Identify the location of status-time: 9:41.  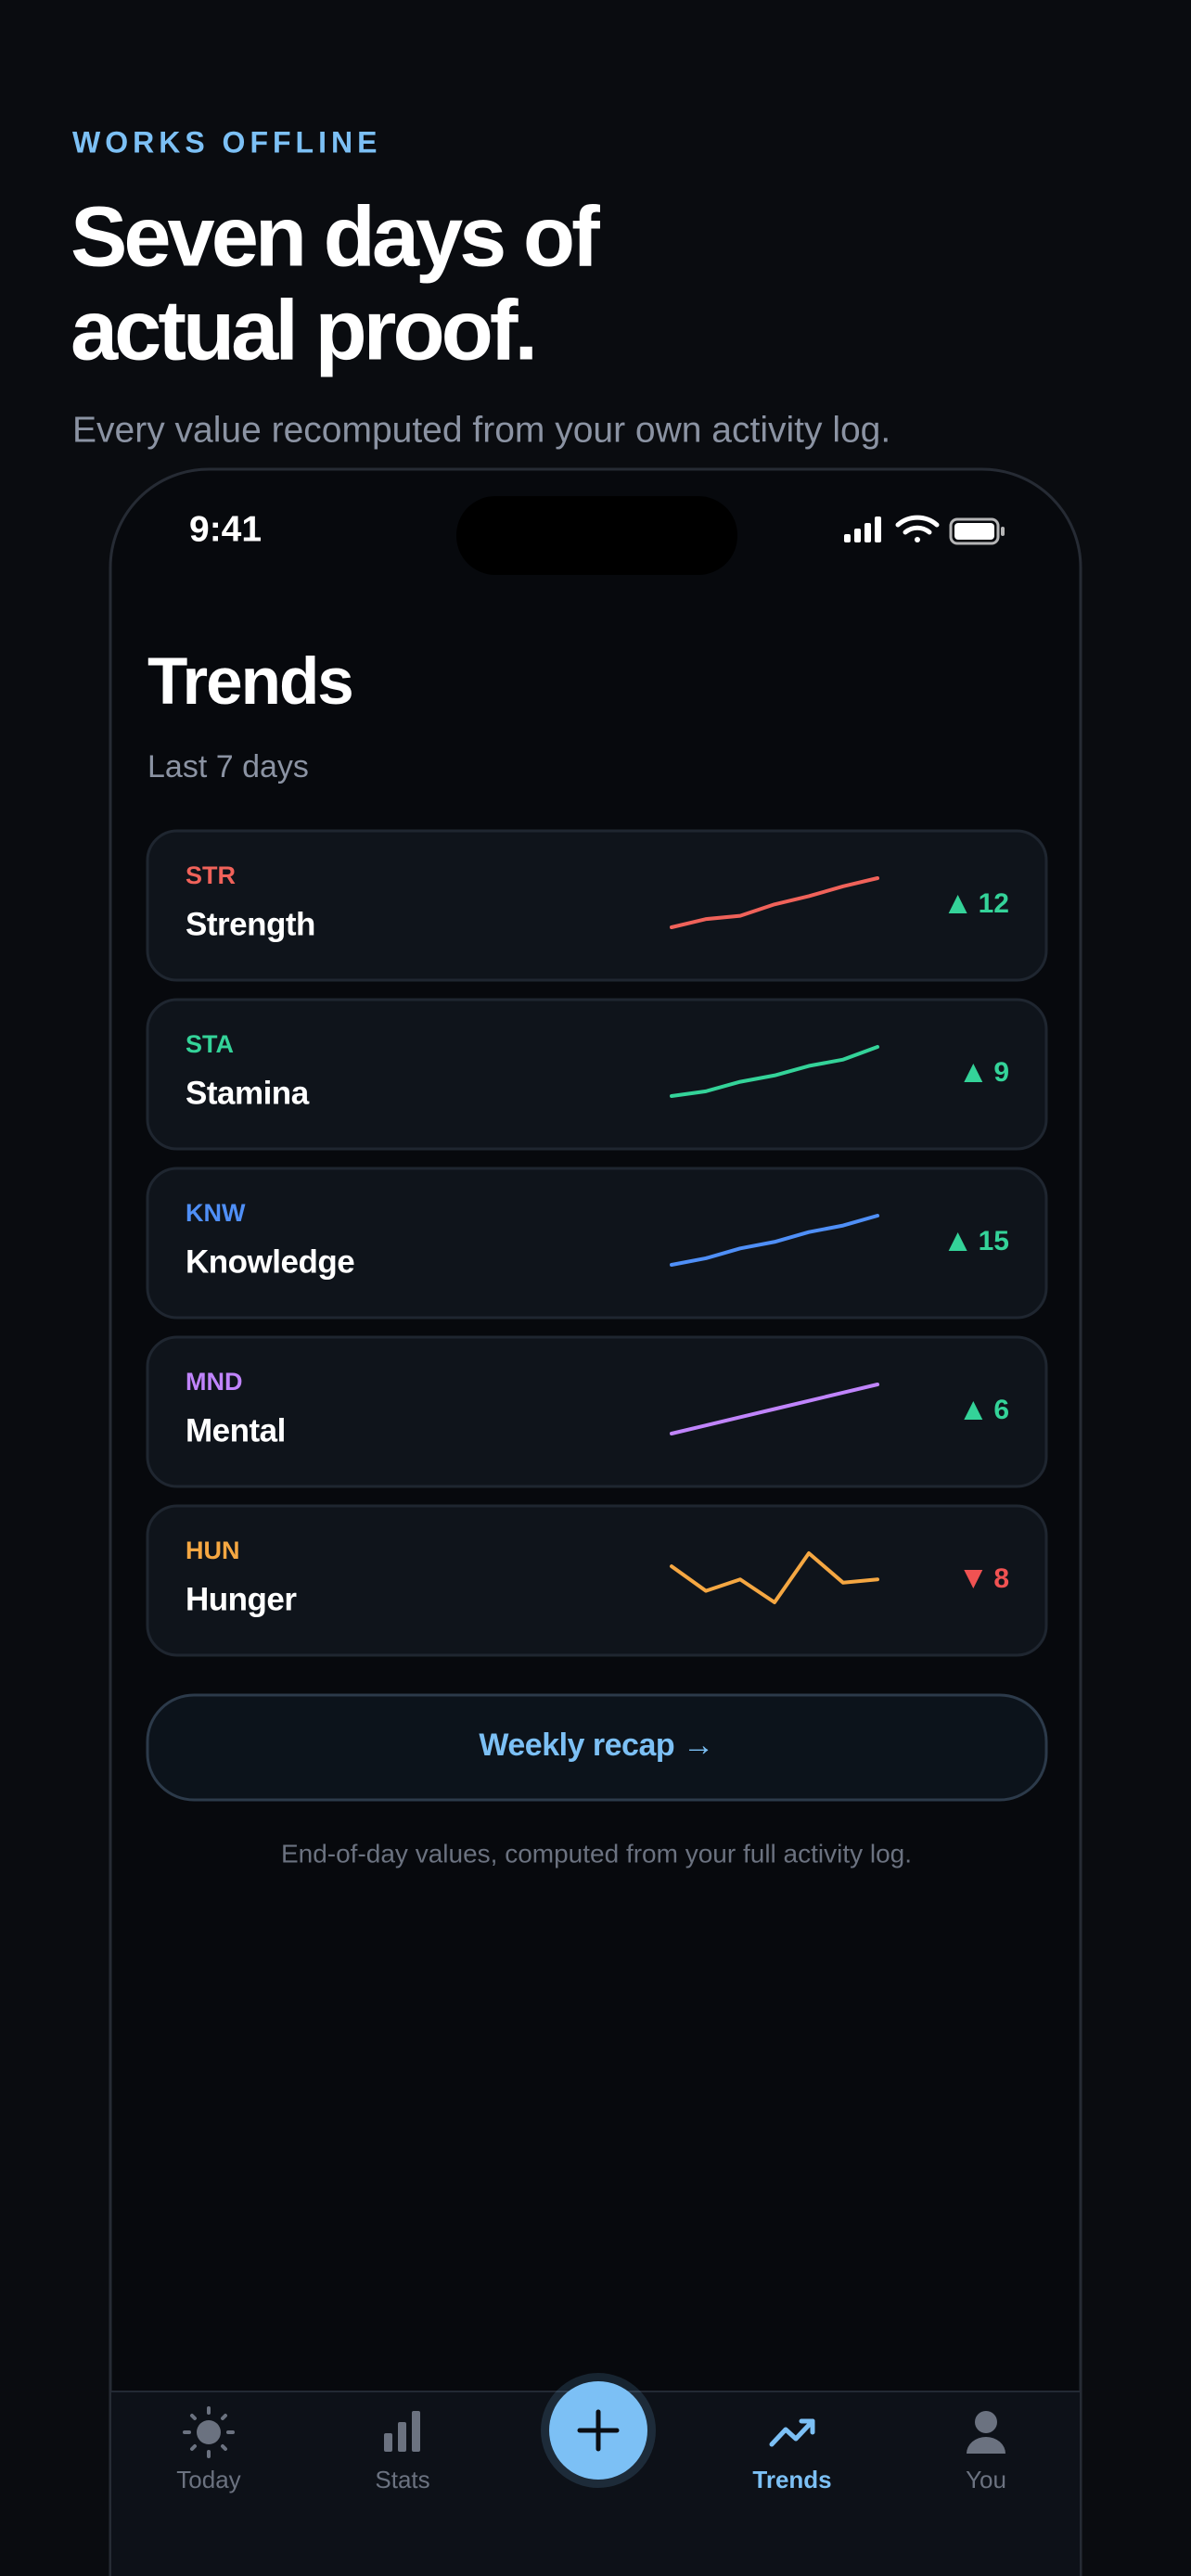
(225, 529).